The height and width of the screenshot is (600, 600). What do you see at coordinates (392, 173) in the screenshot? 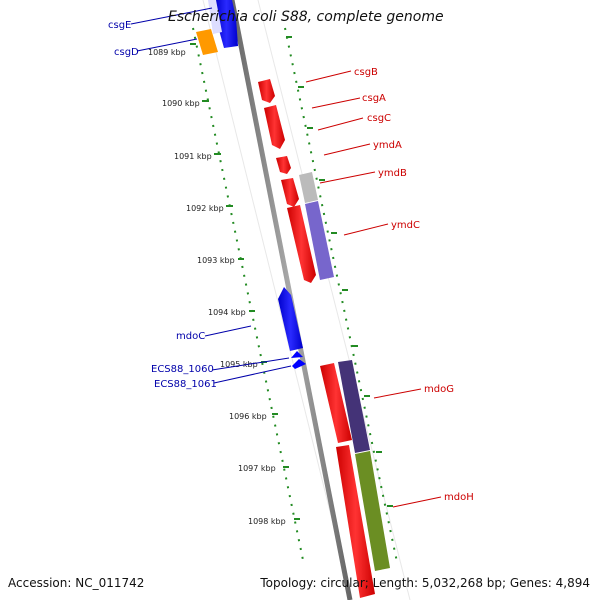
I see `gene-label-ymdB: ymdB` at bounding box center [392, 173].